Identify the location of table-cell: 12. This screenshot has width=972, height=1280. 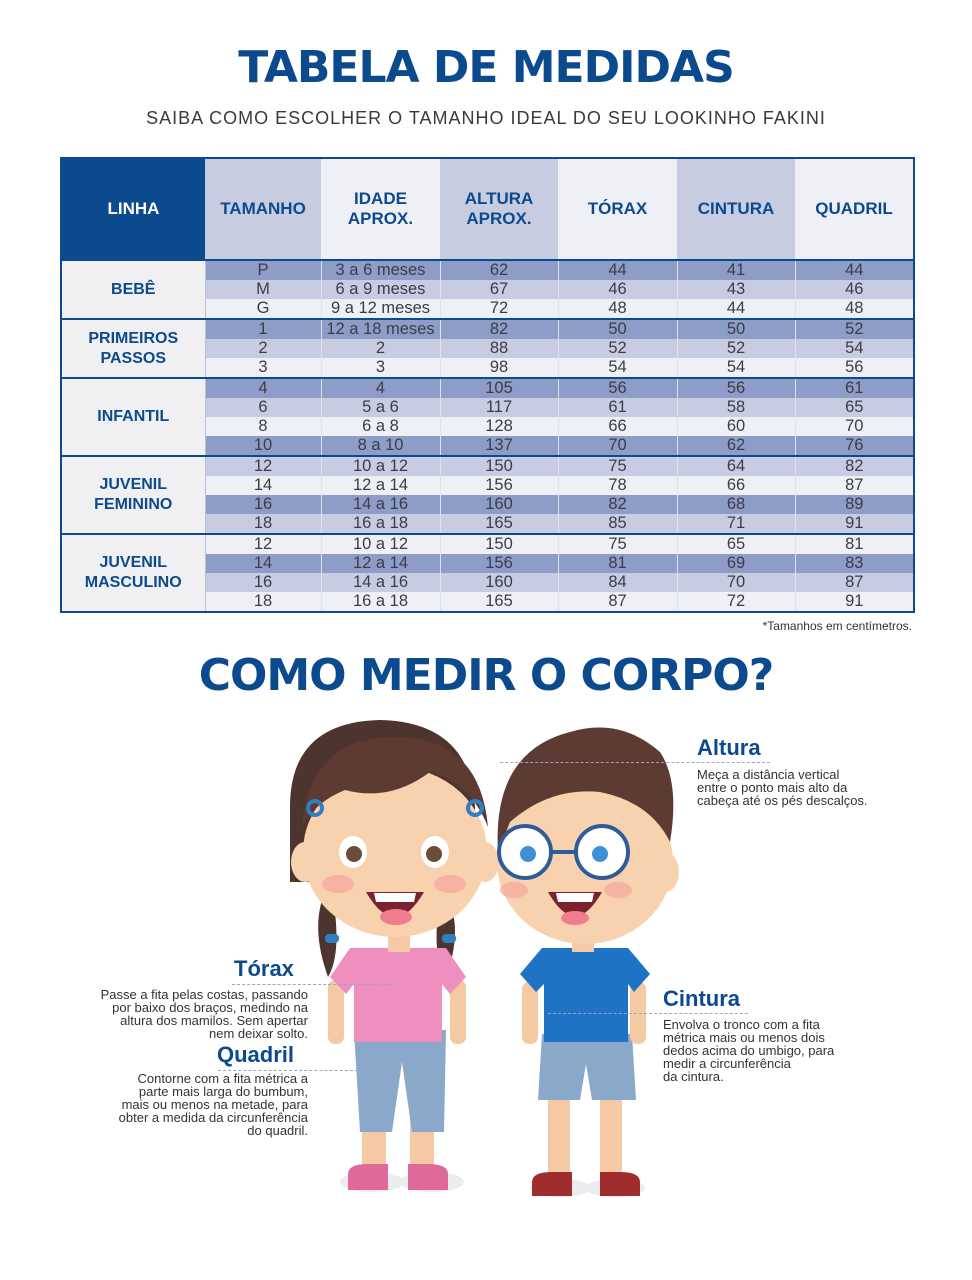
(263, 465).